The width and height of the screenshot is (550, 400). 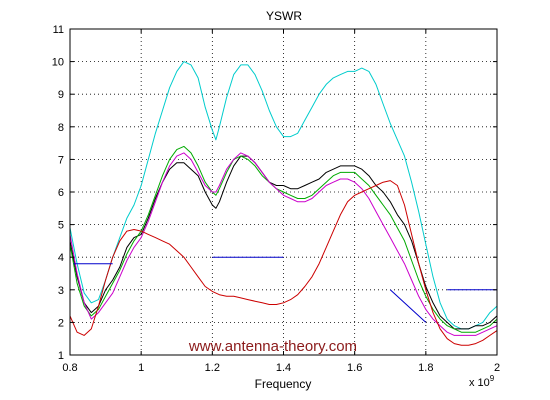 I want to click on y-tick-label-0: 1, so click(x=61, y=356).